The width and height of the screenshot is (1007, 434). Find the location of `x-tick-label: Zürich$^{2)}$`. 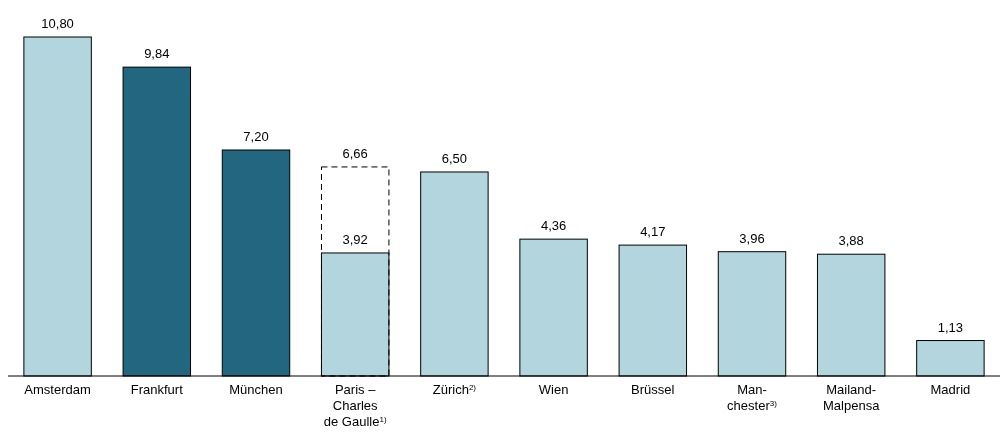

x-tick-label: Zürich$^{2)}$ is located at coordinates (454, 389).